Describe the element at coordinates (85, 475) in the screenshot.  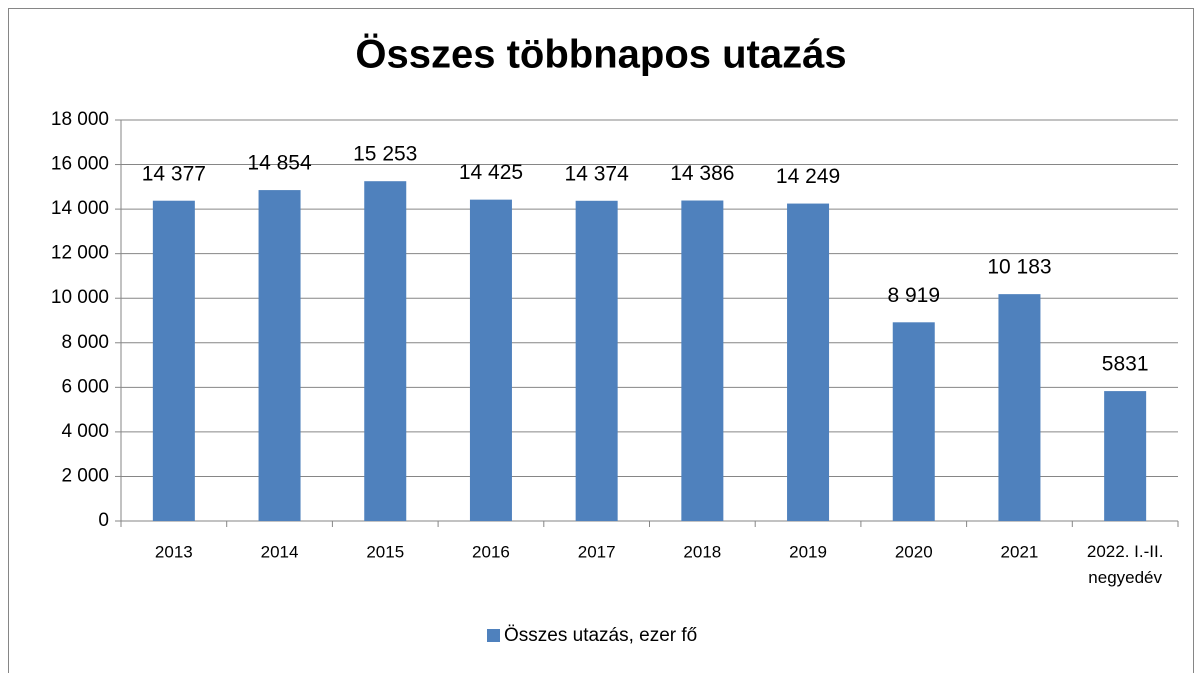
I see `y-tick-label: 2 000` at that location.